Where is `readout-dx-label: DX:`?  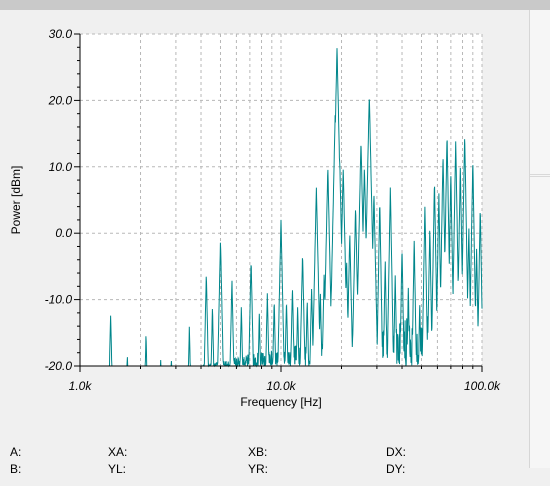 readout-dx-label: DX: is located at coordinates (396, 452).